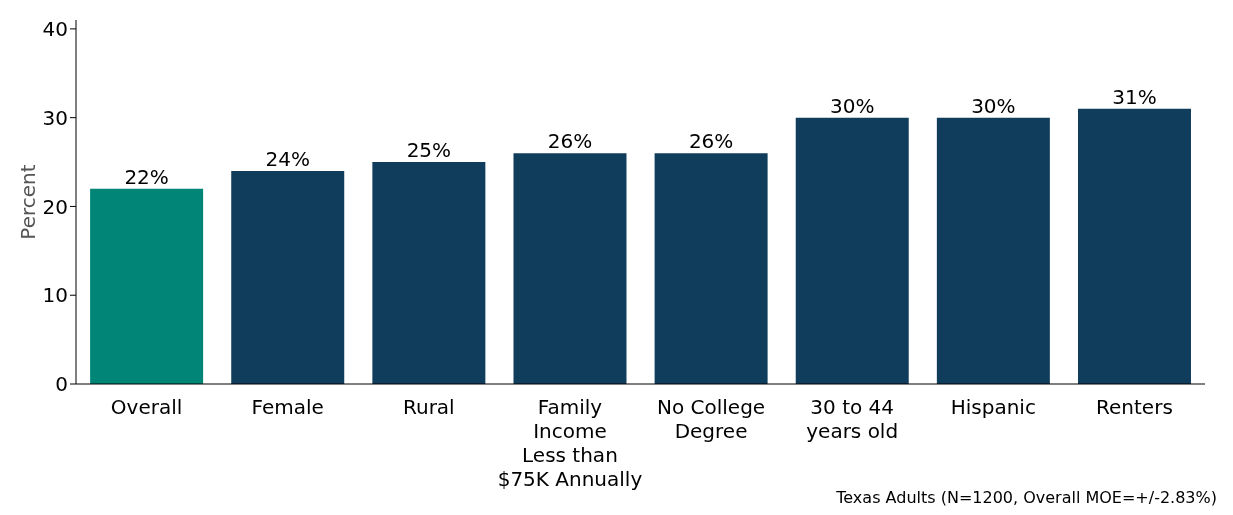  I want to click on data-label: 24%, so click(287, 158).